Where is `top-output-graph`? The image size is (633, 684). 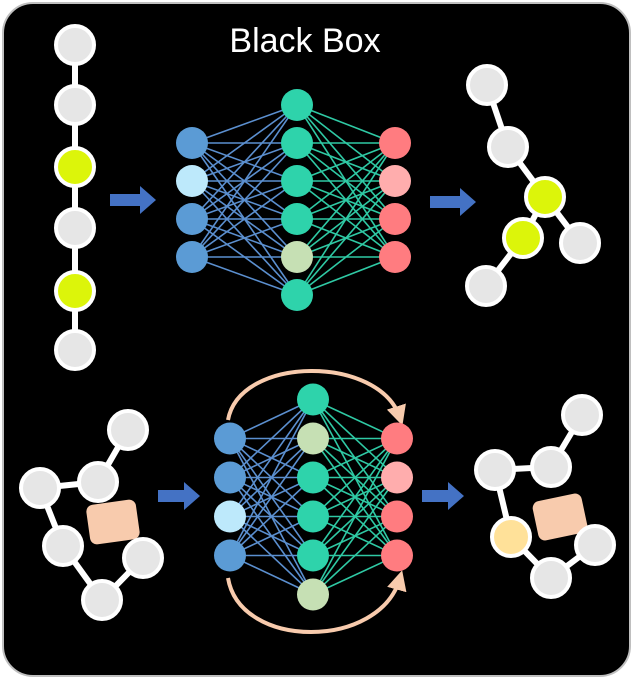 top-output-graph is located at coordinates (533, 185).